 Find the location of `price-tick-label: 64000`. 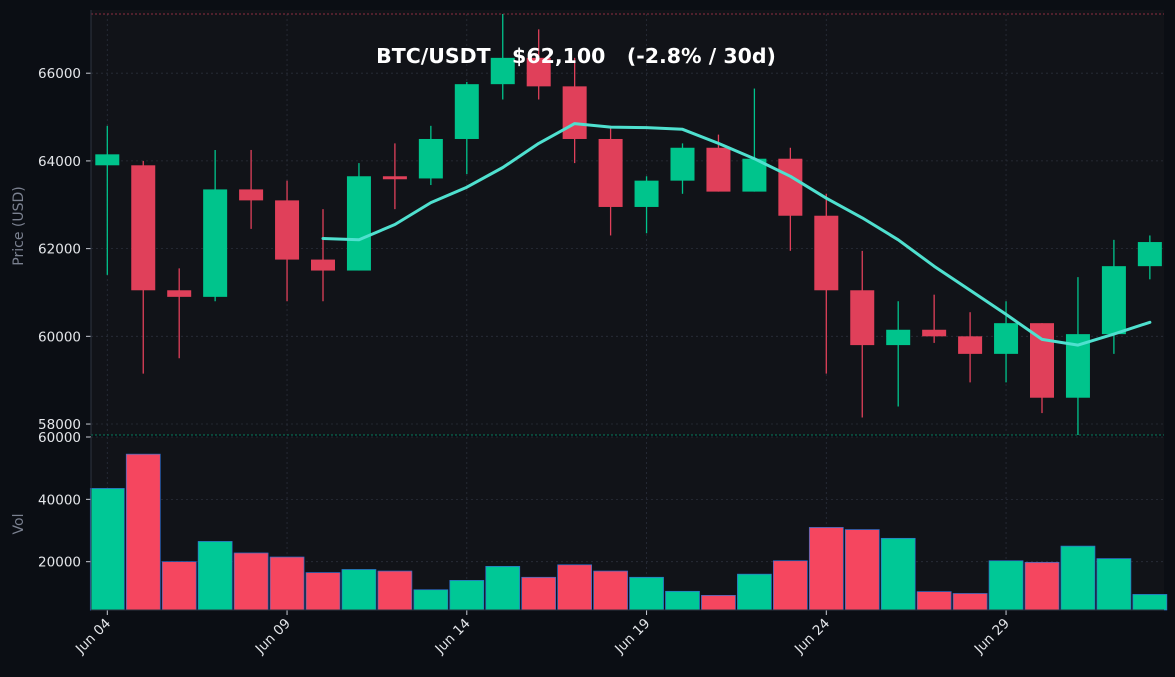

price-tick-label: 64000 is located at coordinates (59, 162).